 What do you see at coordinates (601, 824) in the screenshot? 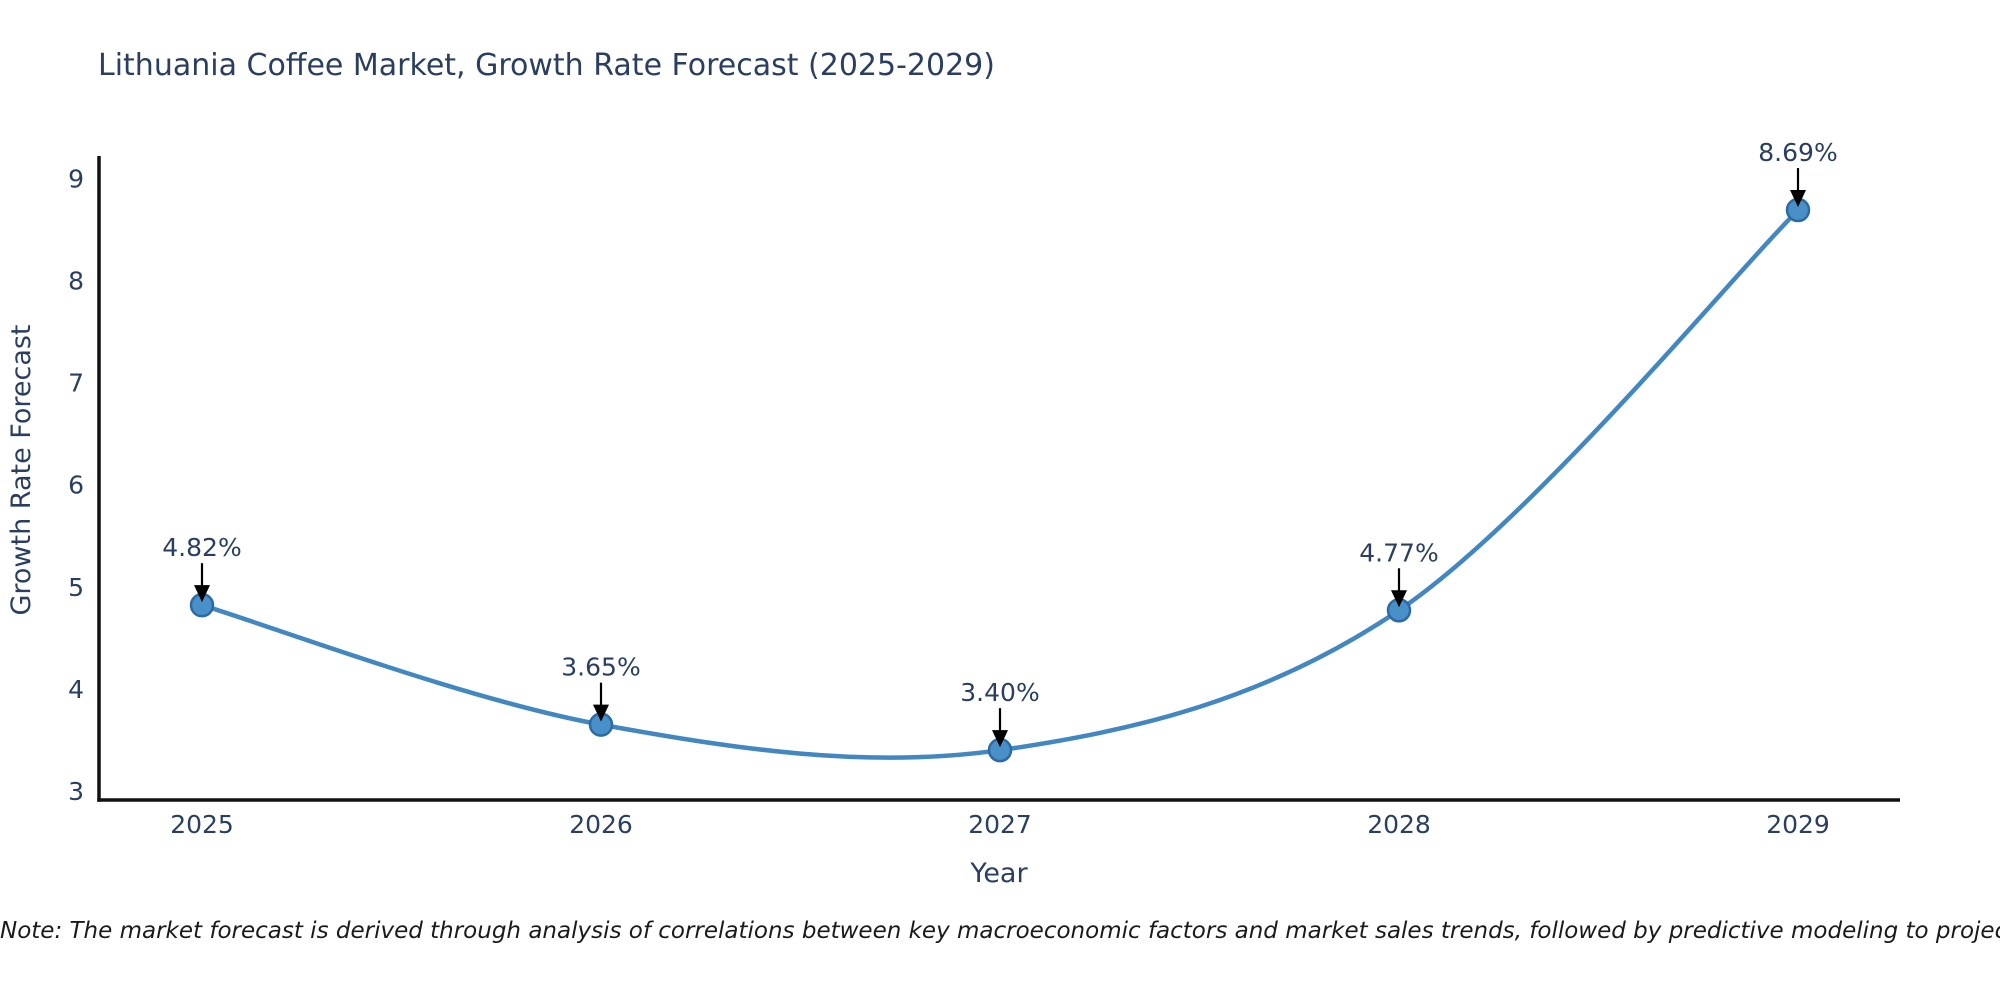
I see `x-tick-label: 2026` at bounding box center [601, 824].